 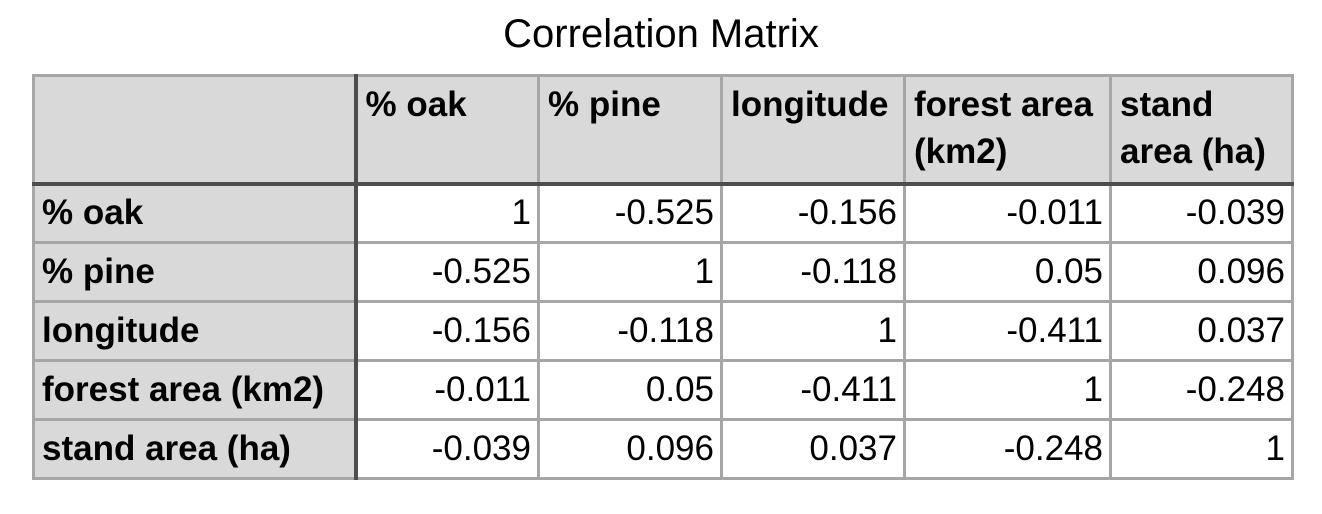 I want to click on row-header: % pine, so click(x=195, y=272).